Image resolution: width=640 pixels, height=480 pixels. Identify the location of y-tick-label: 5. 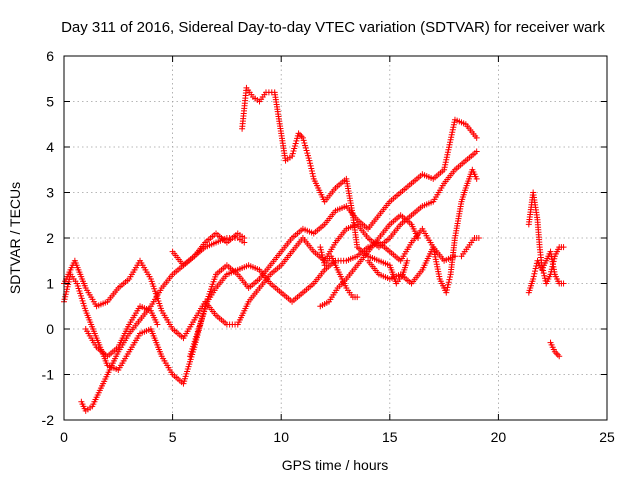
(50, 102).